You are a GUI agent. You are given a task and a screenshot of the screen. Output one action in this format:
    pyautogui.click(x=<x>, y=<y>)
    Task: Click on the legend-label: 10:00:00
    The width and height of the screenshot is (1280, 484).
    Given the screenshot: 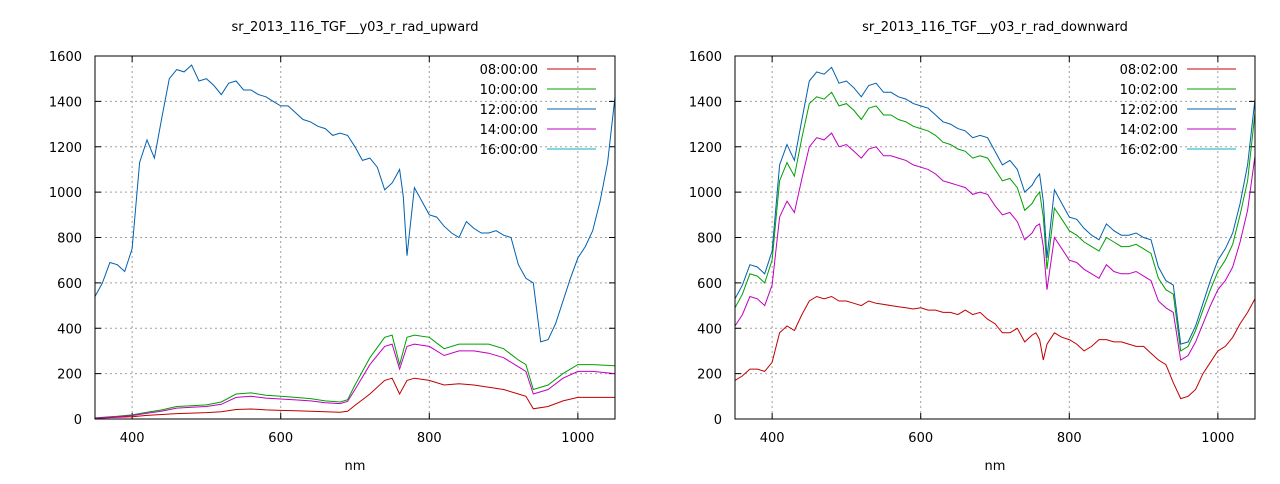 What is the action you would take?
    pyautogui.click(x=509, y=90)
    